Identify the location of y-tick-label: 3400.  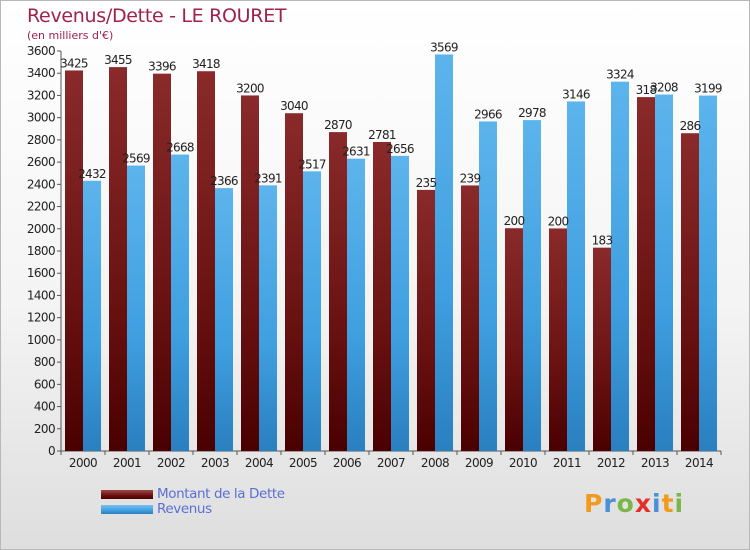
(41, 73).